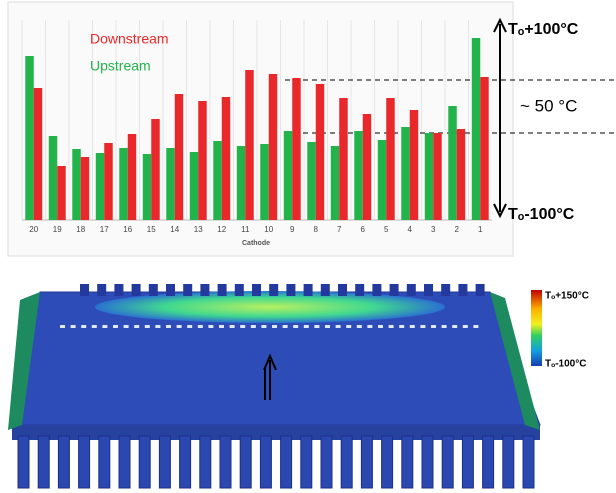 The height and width of the screenshot is (493, 616). I want to click on x-tick-label: 16, so click(127, 229).